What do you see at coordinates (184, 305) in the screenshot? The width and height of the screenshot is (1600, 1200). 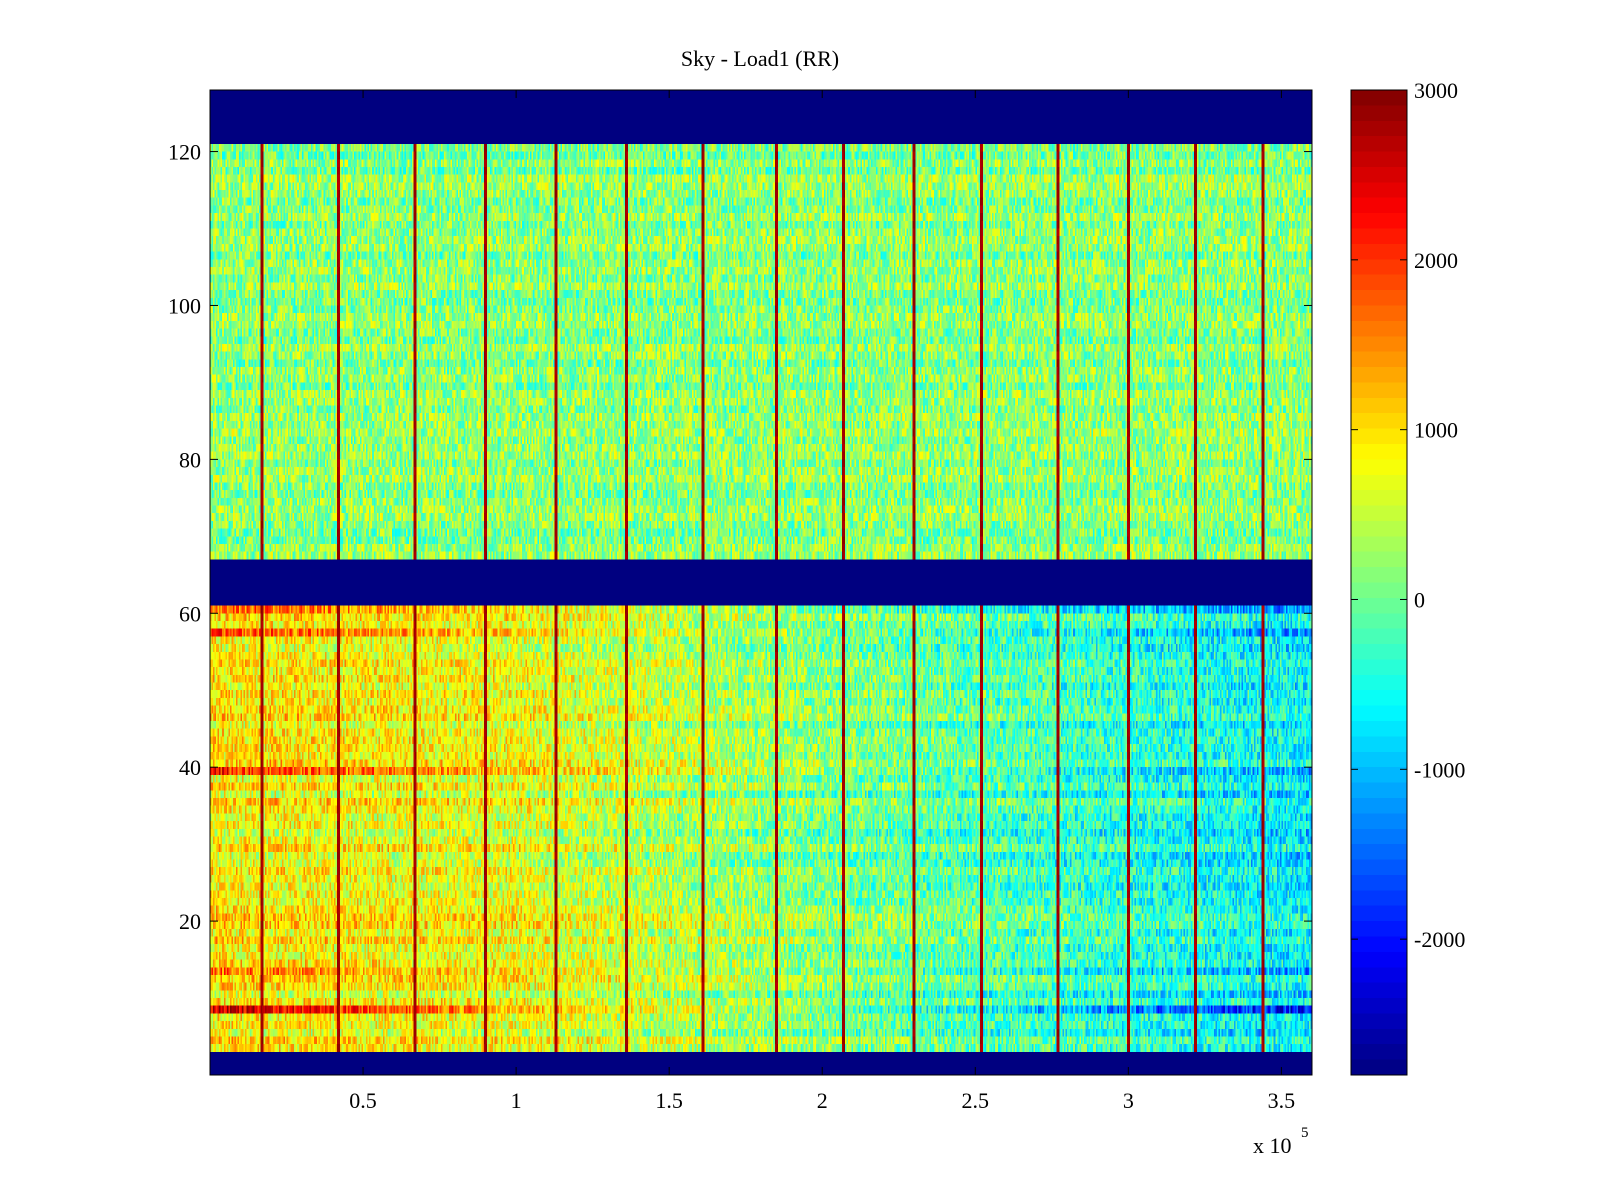 I see `y-tick-label: 100` at bounding box center [184, 305].